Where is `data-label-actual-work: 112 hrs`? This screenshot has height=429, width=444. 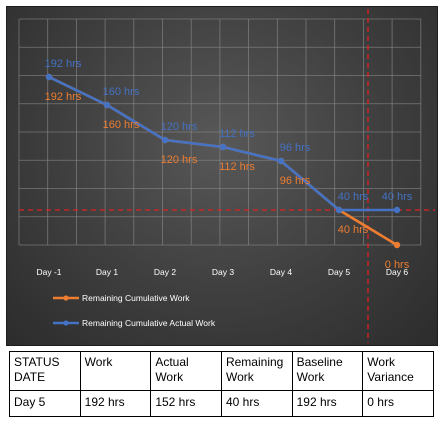 data-label-actual-work: 112 hrs is located at coordinates (237, 134).